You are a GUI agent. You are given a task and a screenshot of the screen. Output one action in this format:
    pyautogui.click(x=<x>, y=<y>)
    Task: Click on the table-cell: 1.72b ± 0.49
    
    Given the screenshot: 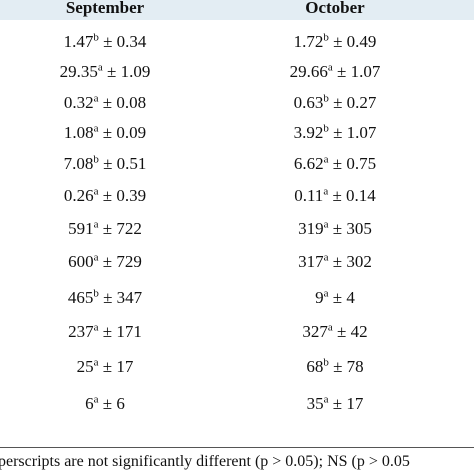 What is the action you would take?
    pyautogui.click(x=335, y=42)
    